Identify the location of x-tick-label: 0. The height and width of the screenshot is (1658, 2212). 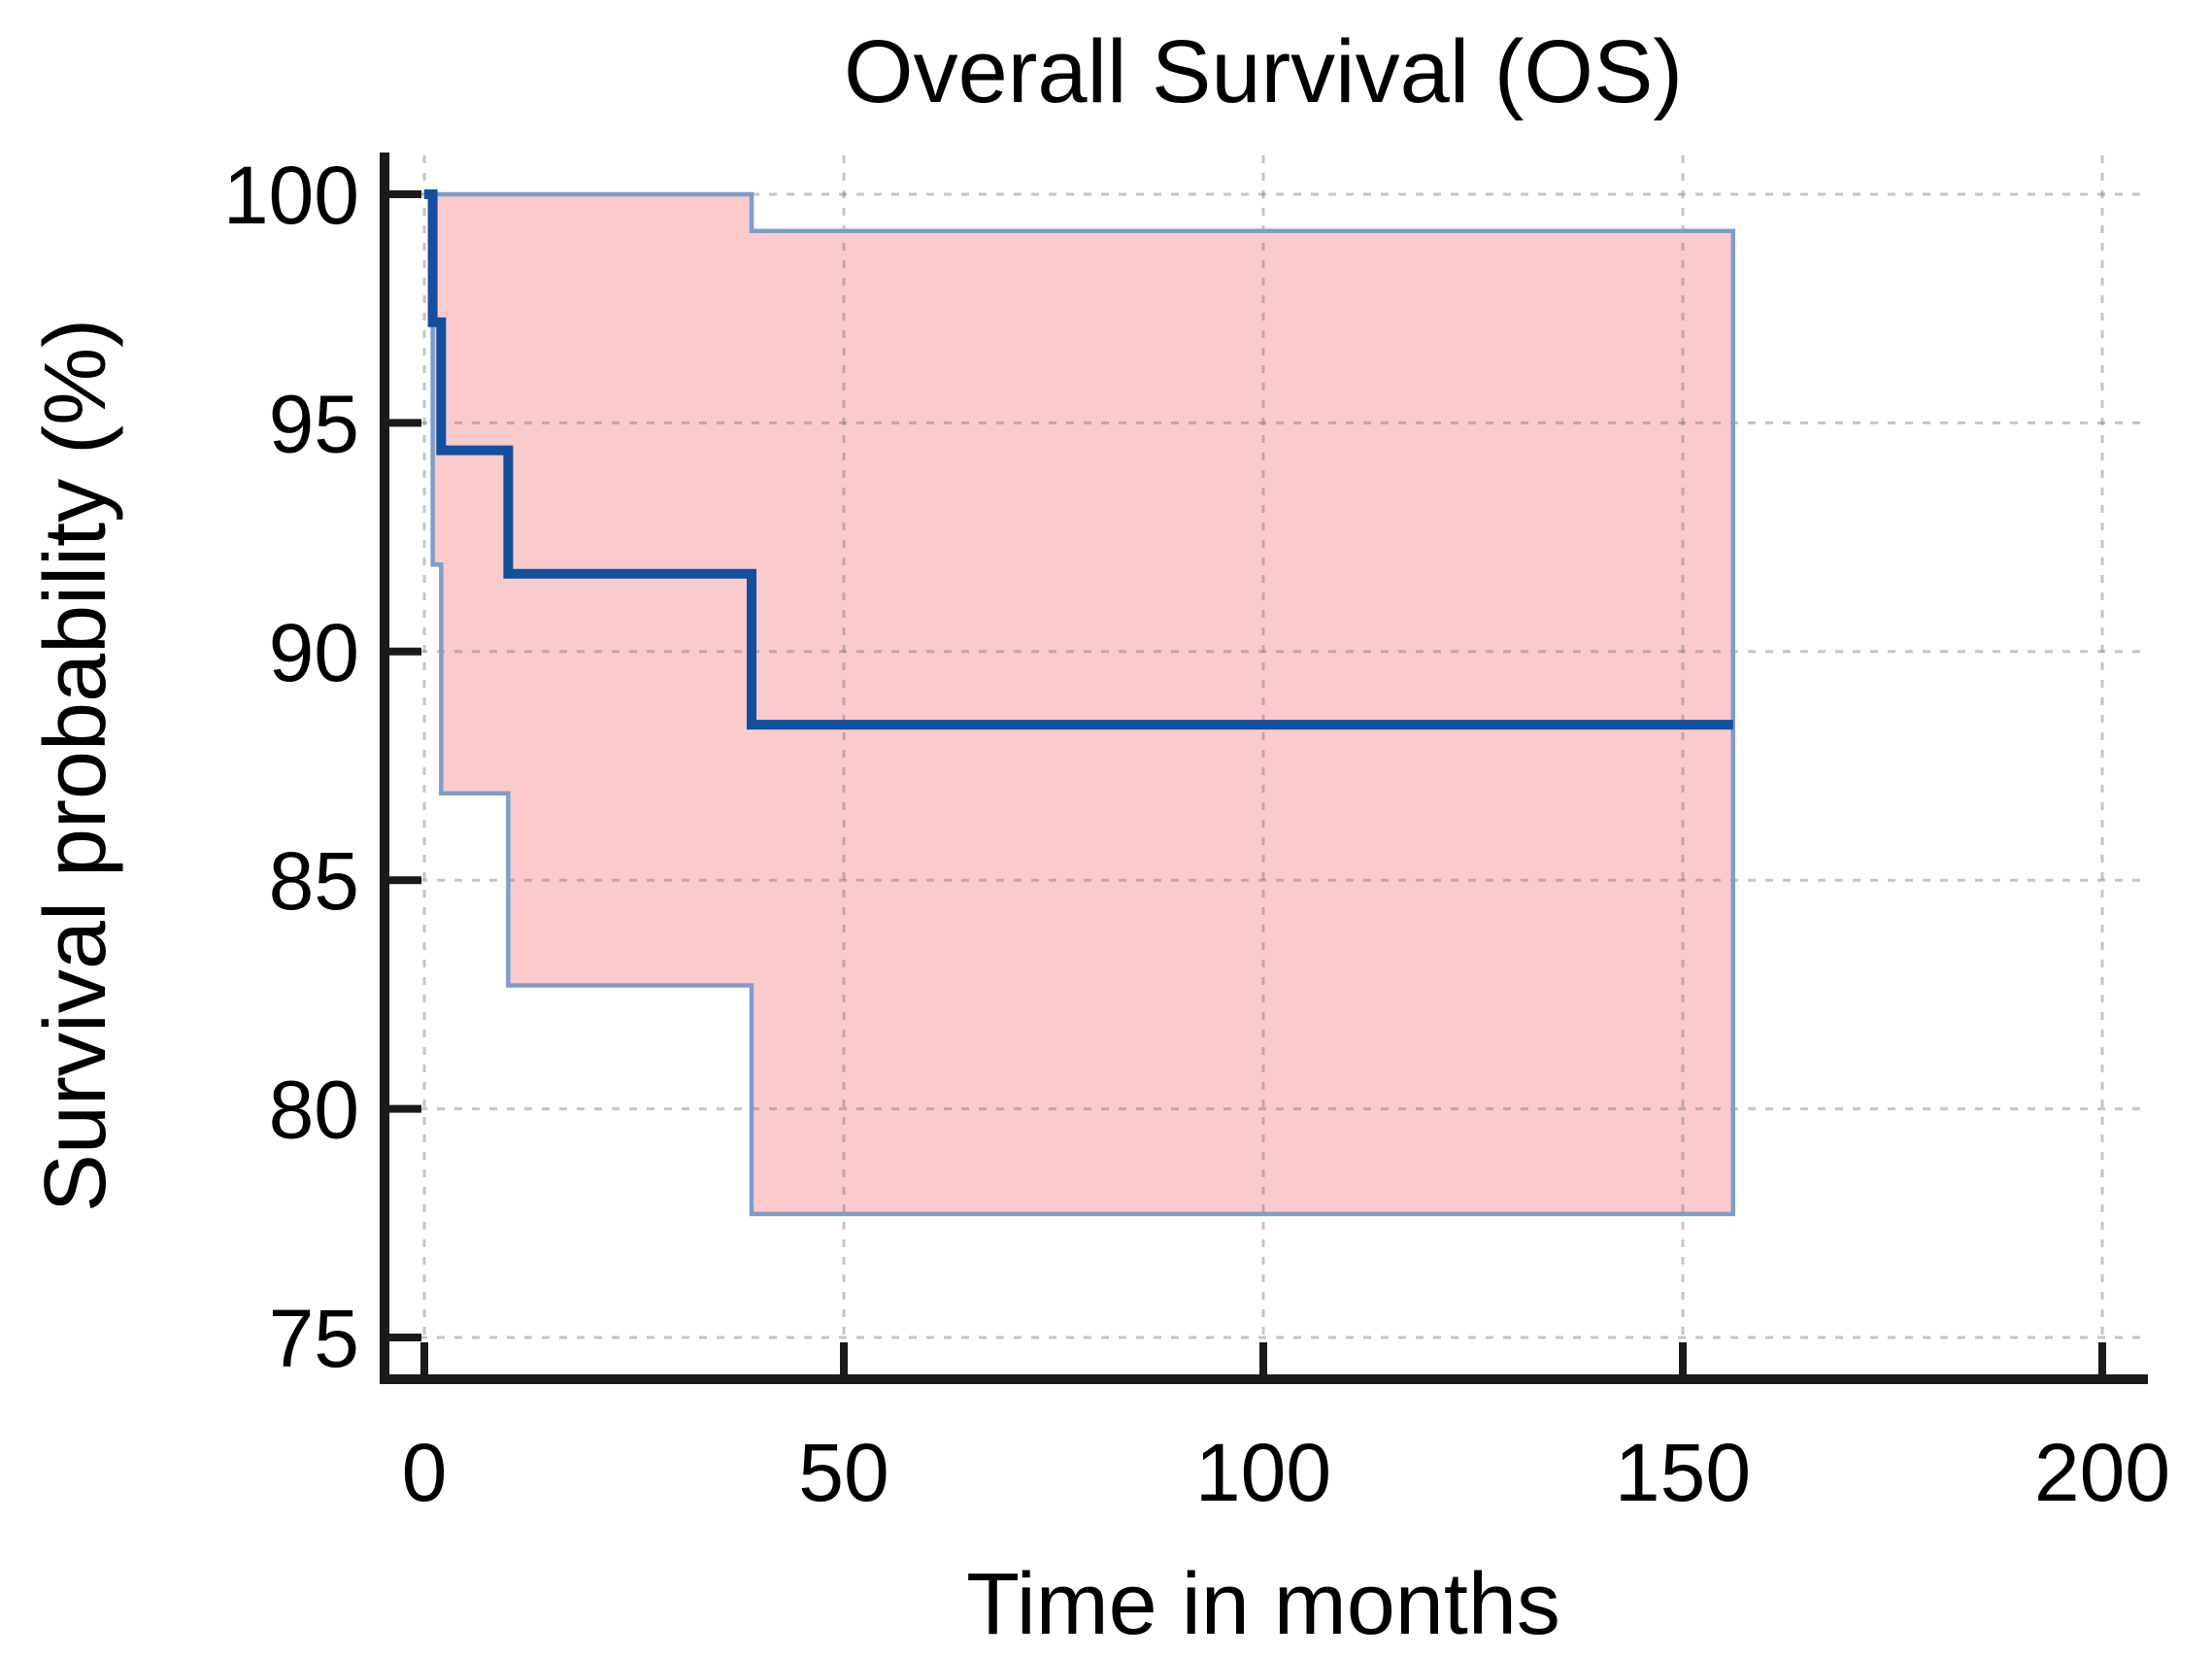
(425, 1472).